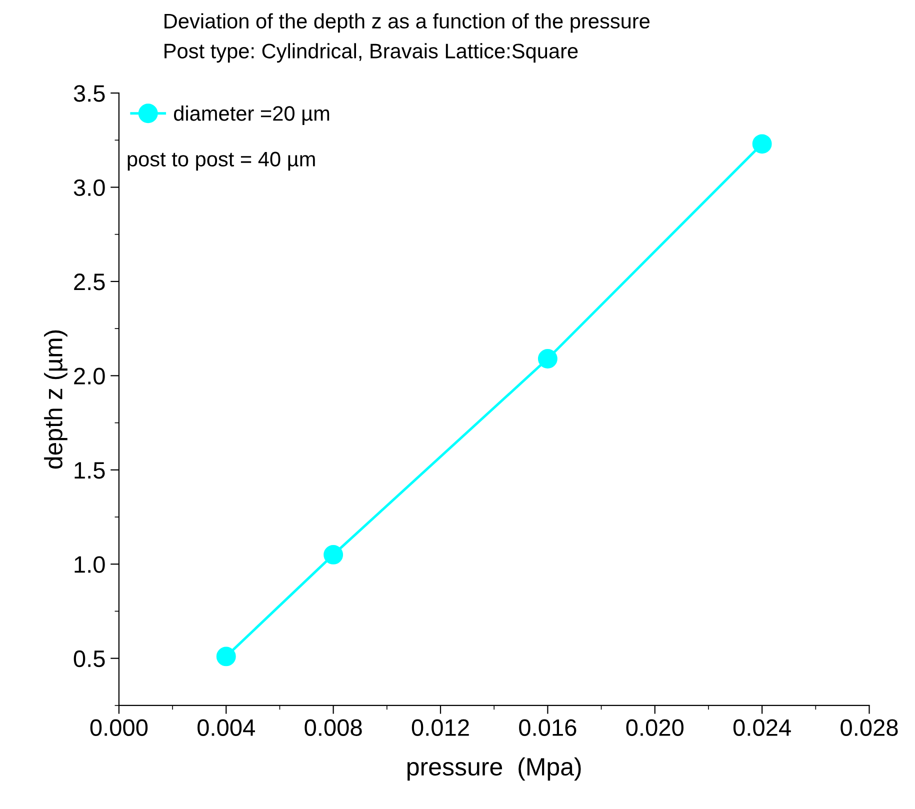 This screenshot has height=809, width=915. I want to click on x-tick-label: 0.020, so click(655, 727).